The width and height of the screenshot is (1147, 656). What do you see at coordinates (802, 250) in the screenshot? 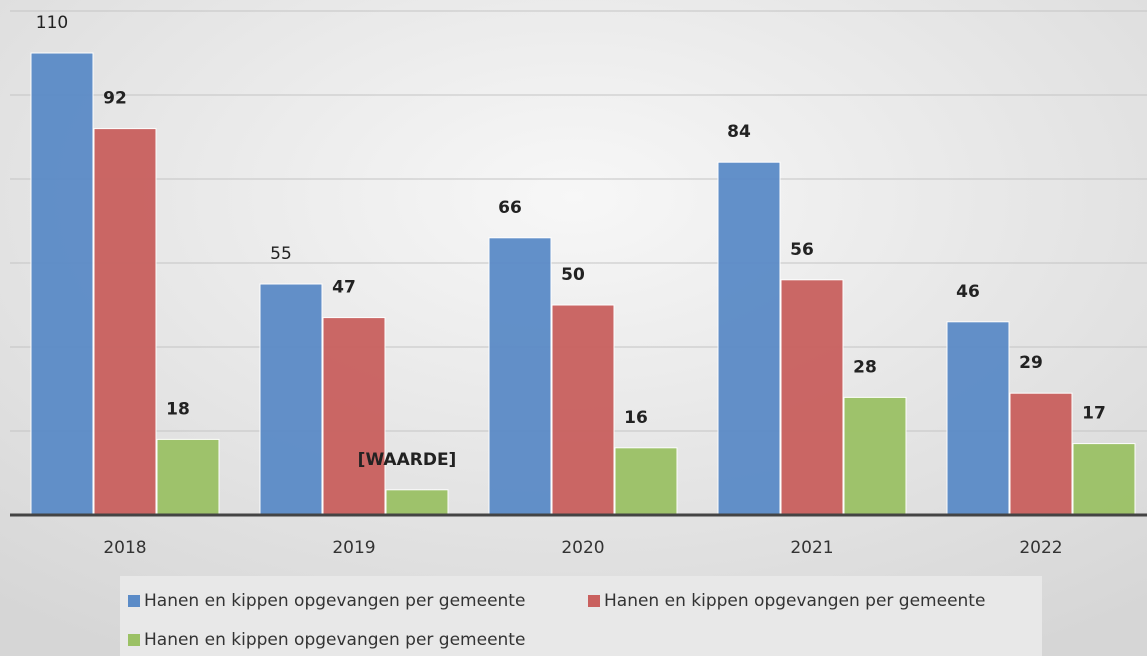
I see `data-label: 56` at bounding box center [802, 250].